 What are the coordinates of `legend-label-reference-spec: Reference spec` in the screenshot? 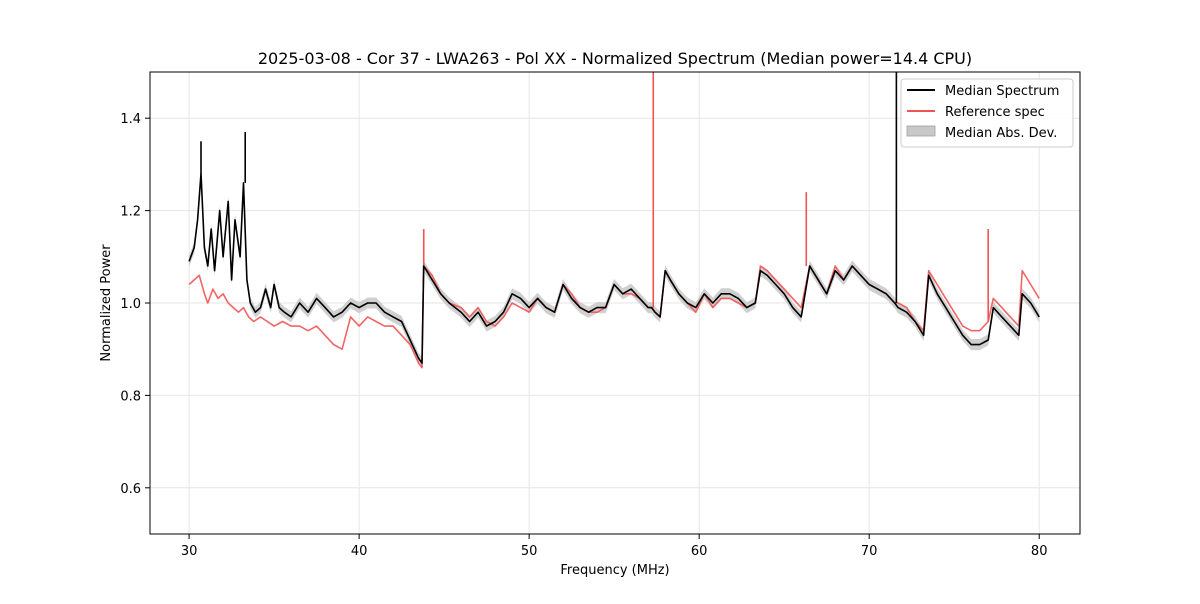 It's located at (995, 112).